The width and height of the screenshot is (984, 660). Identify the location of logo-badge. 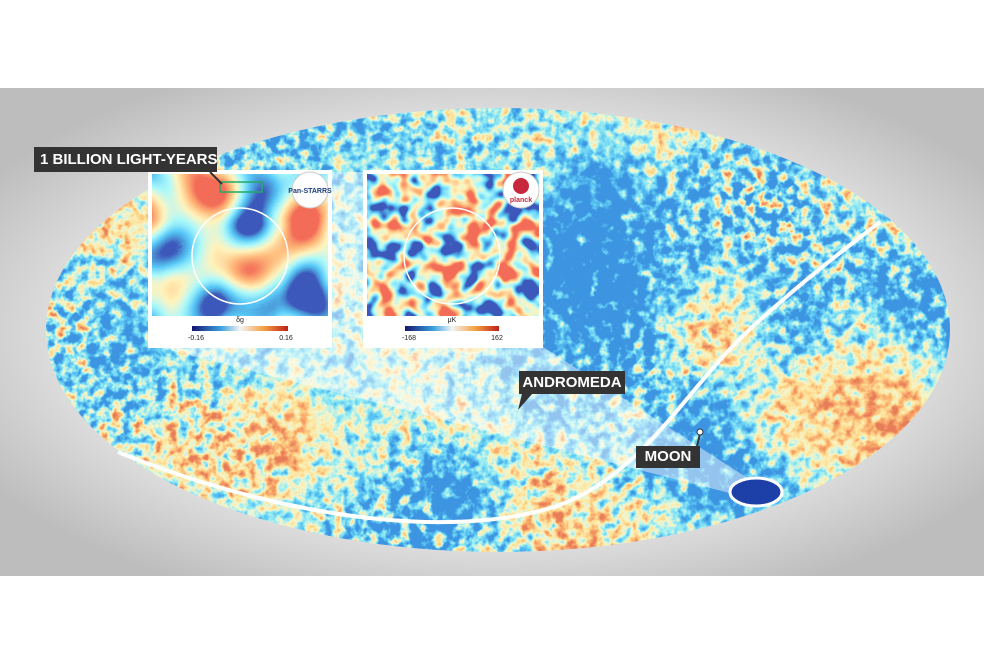
(310, 190).